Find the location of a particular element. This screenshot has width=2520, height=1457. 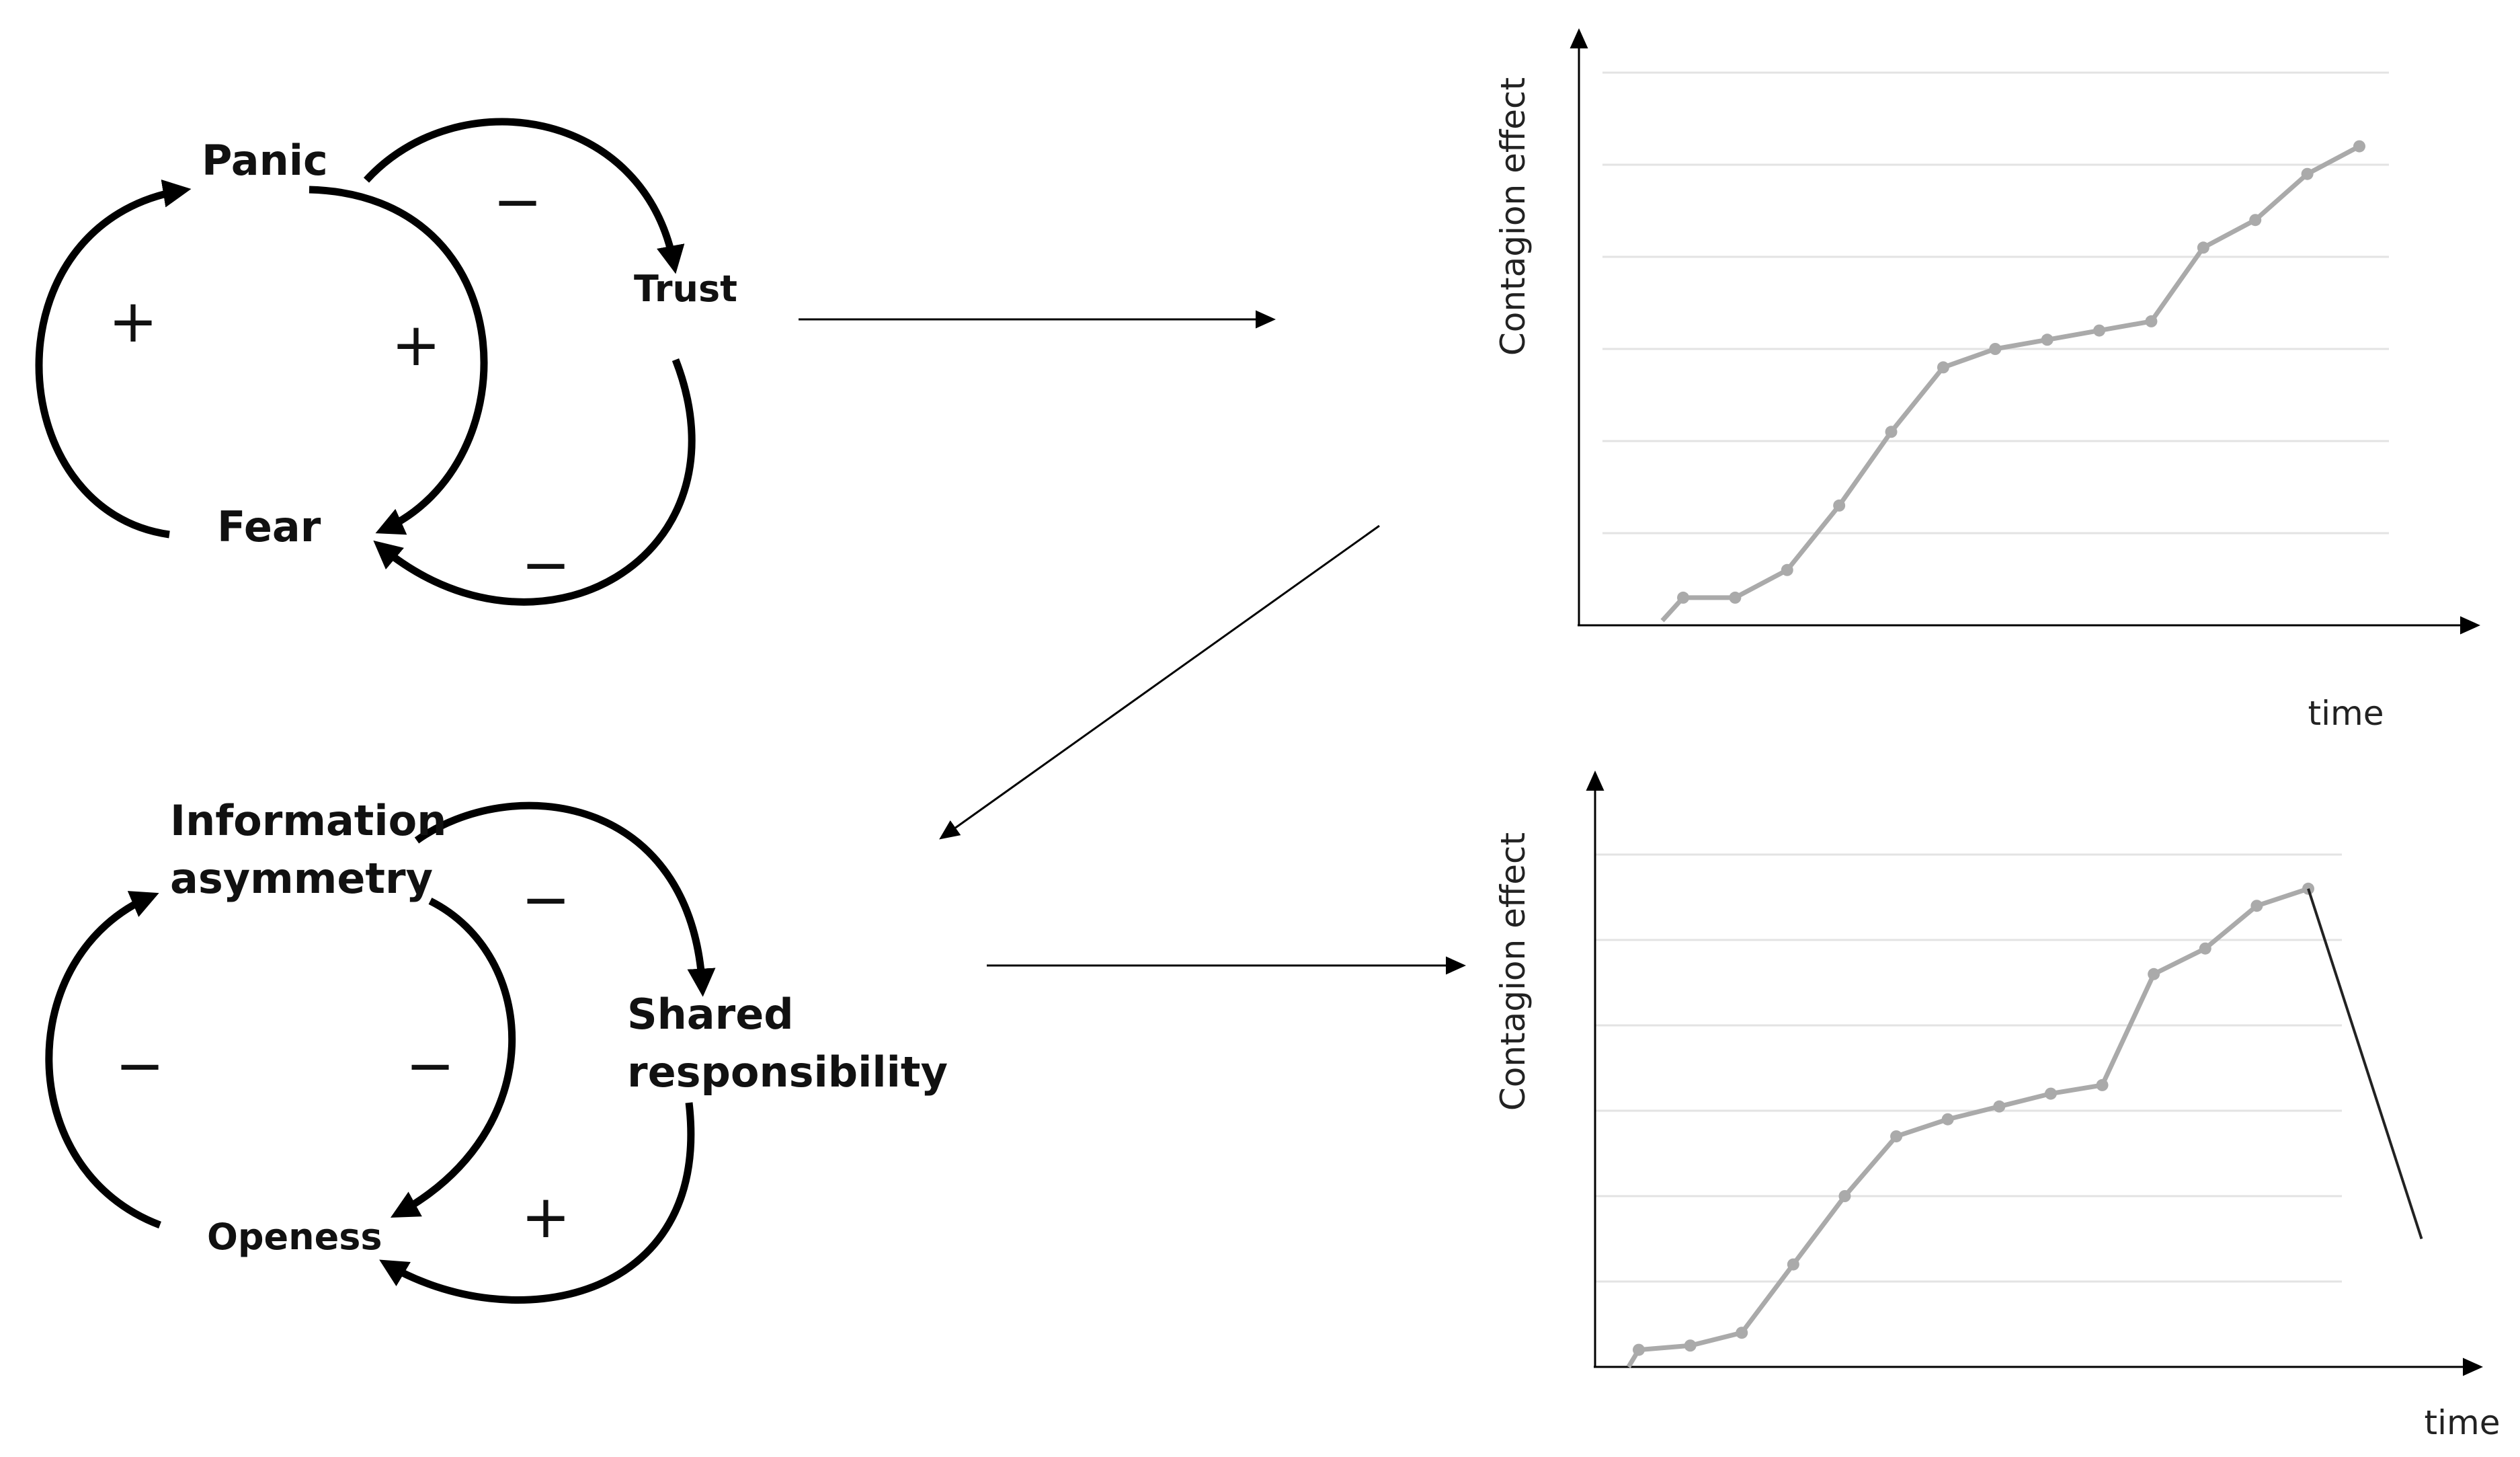

loop-arc-trust-to-fear is located at coordinates (534, 482).